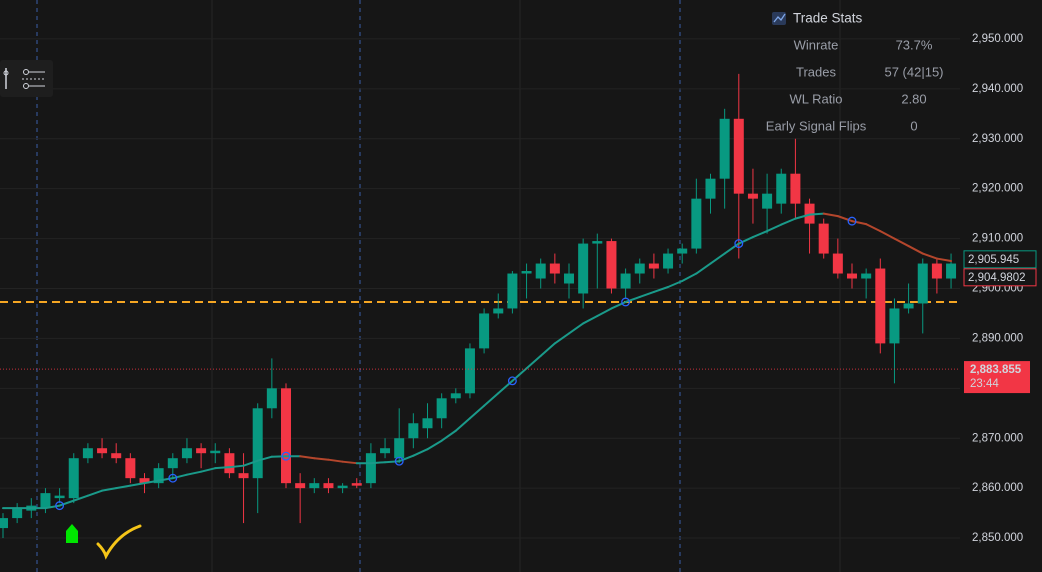  What do you see at coordinates (816, 71) in the screenshot?
I see `stat-label: Trades` at bounding box center [816, 71].